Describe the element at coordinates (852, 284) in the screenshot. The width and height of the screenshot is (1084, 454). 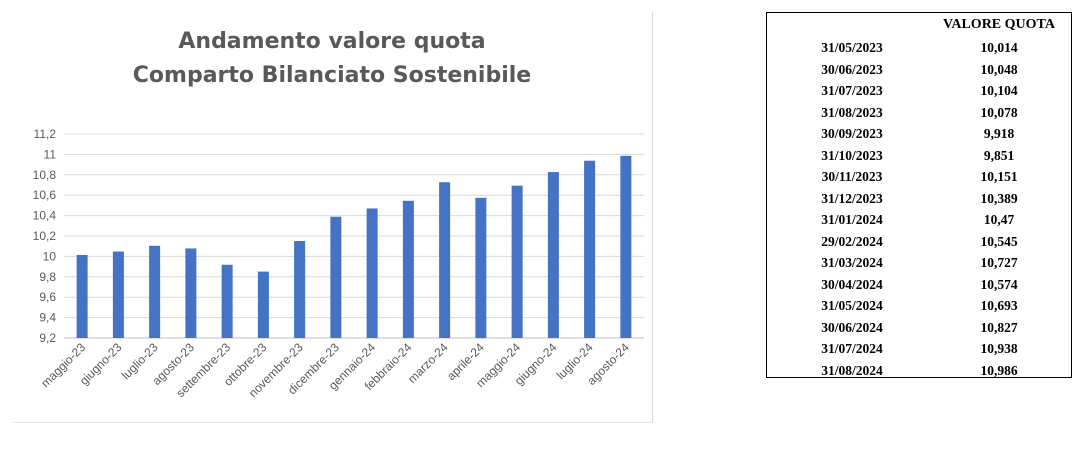
I see `table-cell-date: 30/04/2024` at that location.